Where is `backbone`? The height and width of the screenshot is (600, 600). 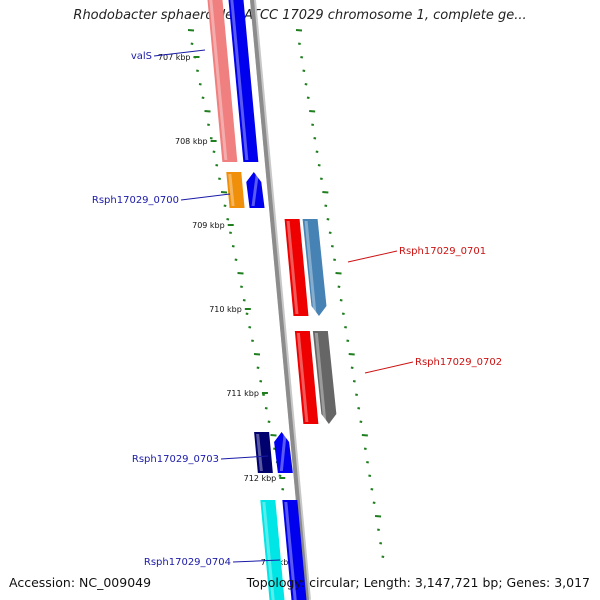 backbone is located at coordinates (280, 300).